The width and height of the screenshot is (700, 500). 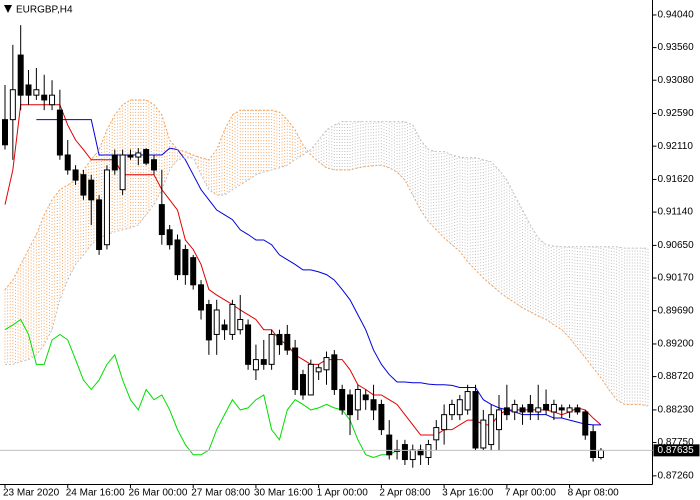 I want to click on x-tick-label: 23 Mar 2020, so click(x=31, y=493).